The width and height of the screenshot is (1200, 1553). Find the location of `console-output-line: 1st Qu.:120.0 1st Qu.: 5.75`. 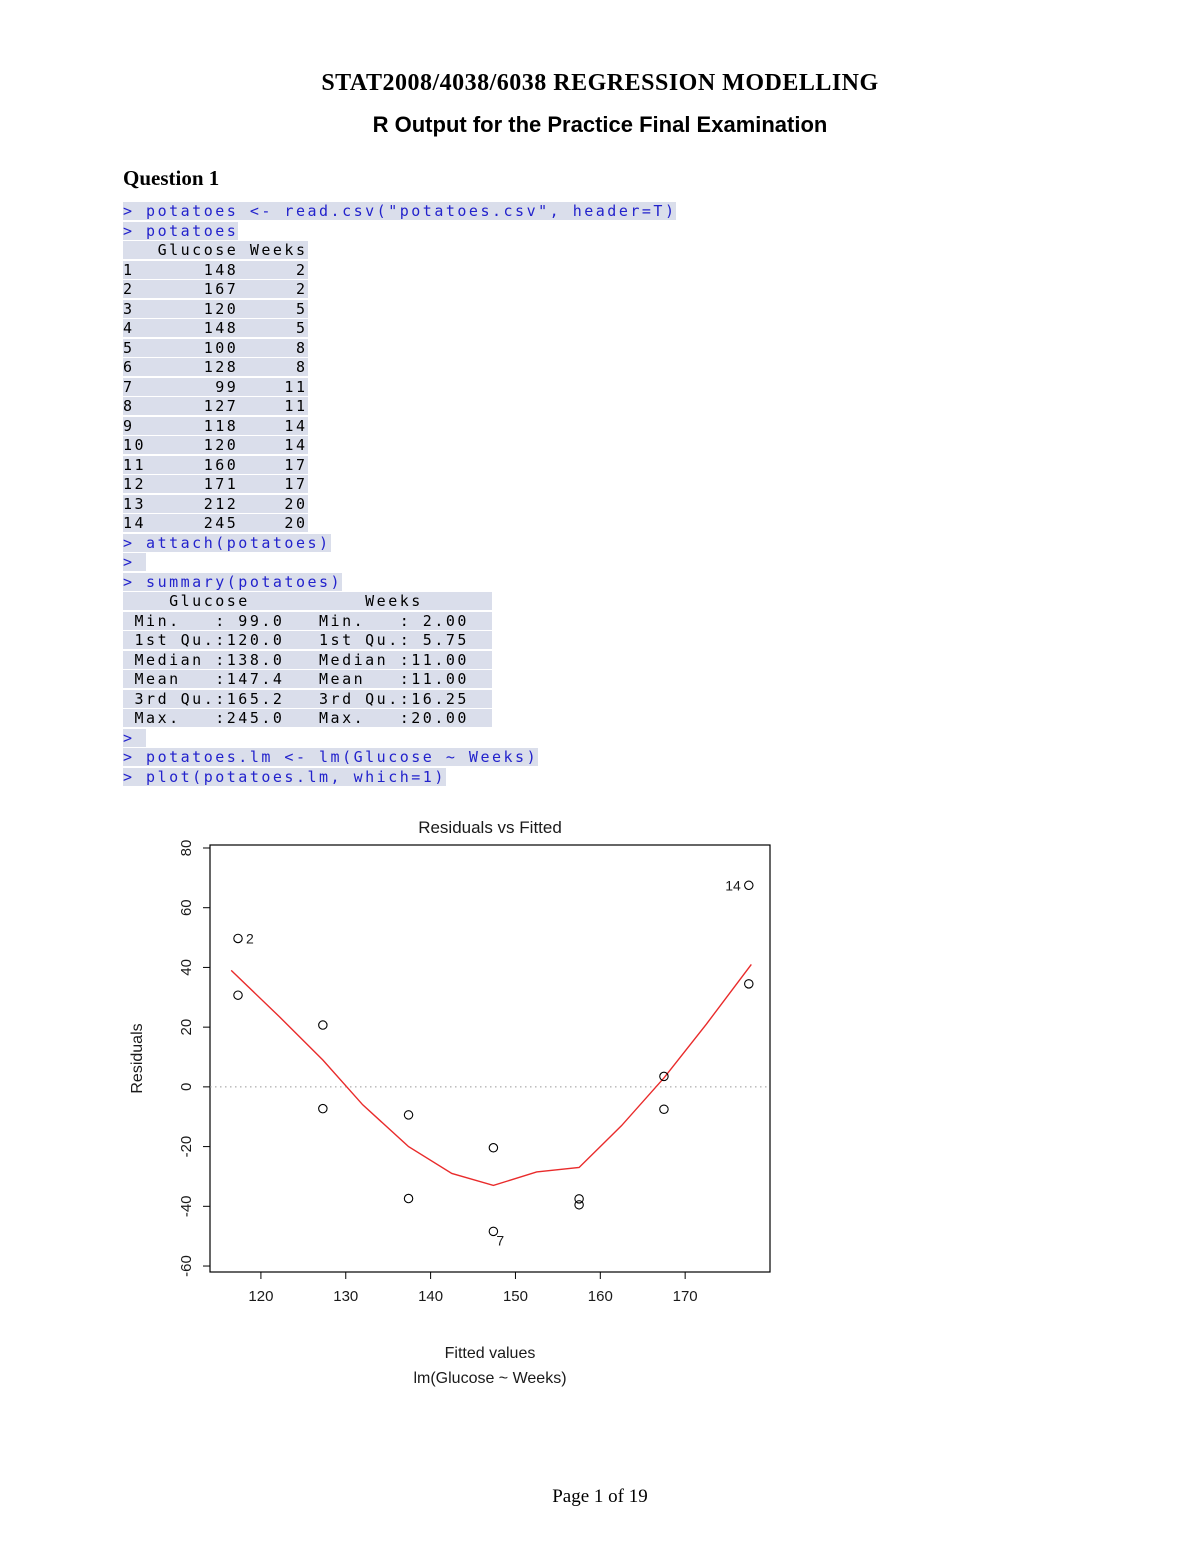

console-output-line: 1st Qu.:120.0 1st Qu.: 5.75 is located at coordinates (399, 641).